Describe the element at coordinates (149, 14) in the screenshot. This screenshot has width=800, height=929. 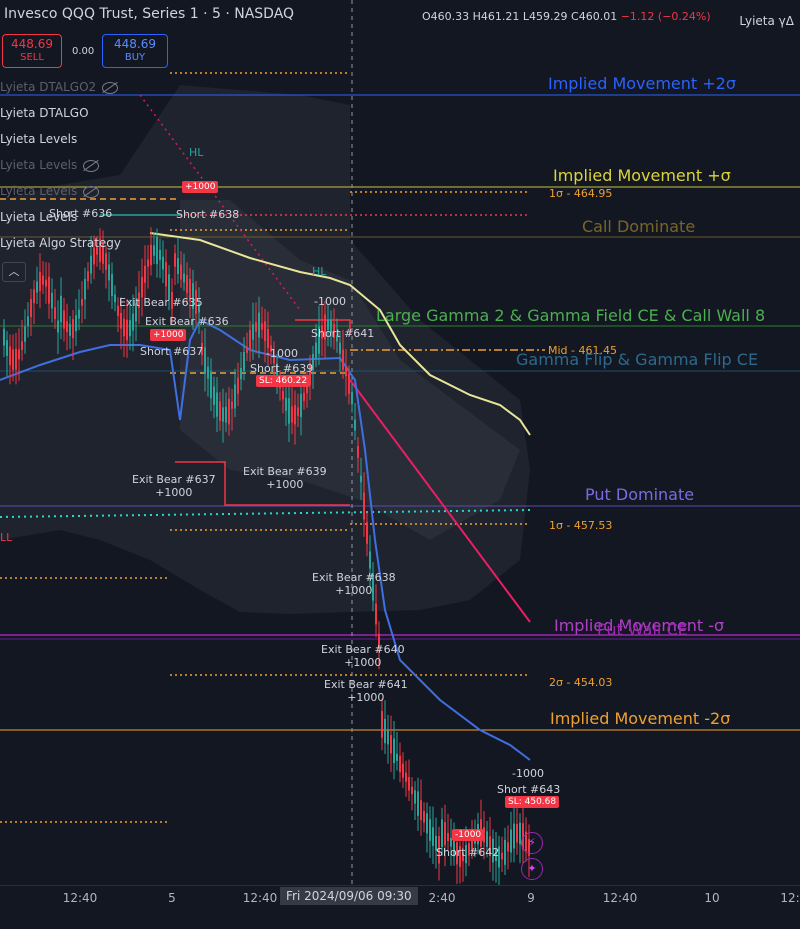
I see `symbol-title: Invesco QQQ Trust, Series 1 · 5 · NASDAQ` at that location.